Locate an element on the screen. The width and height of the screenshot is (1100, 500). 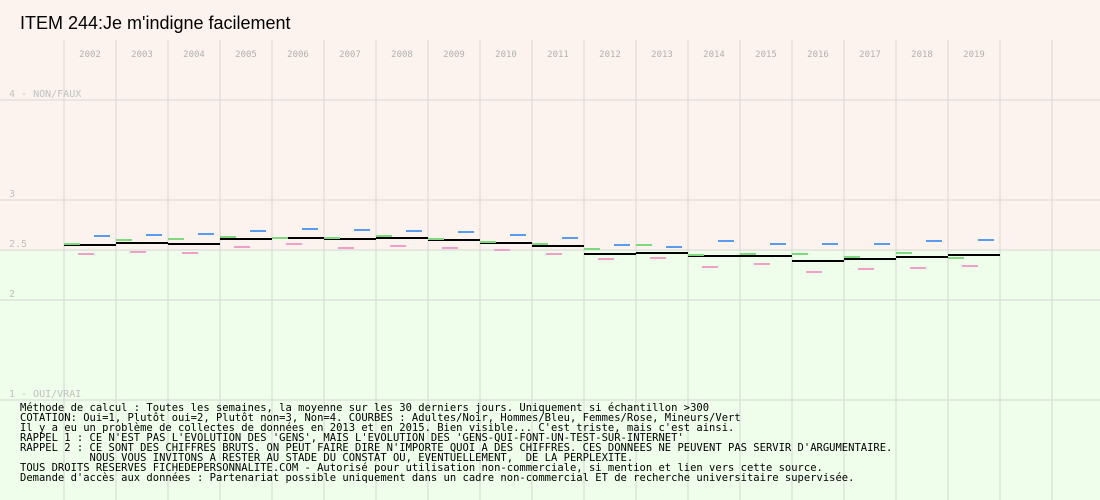
x-tick-label: 2016 is located at coordinates (818, 55).